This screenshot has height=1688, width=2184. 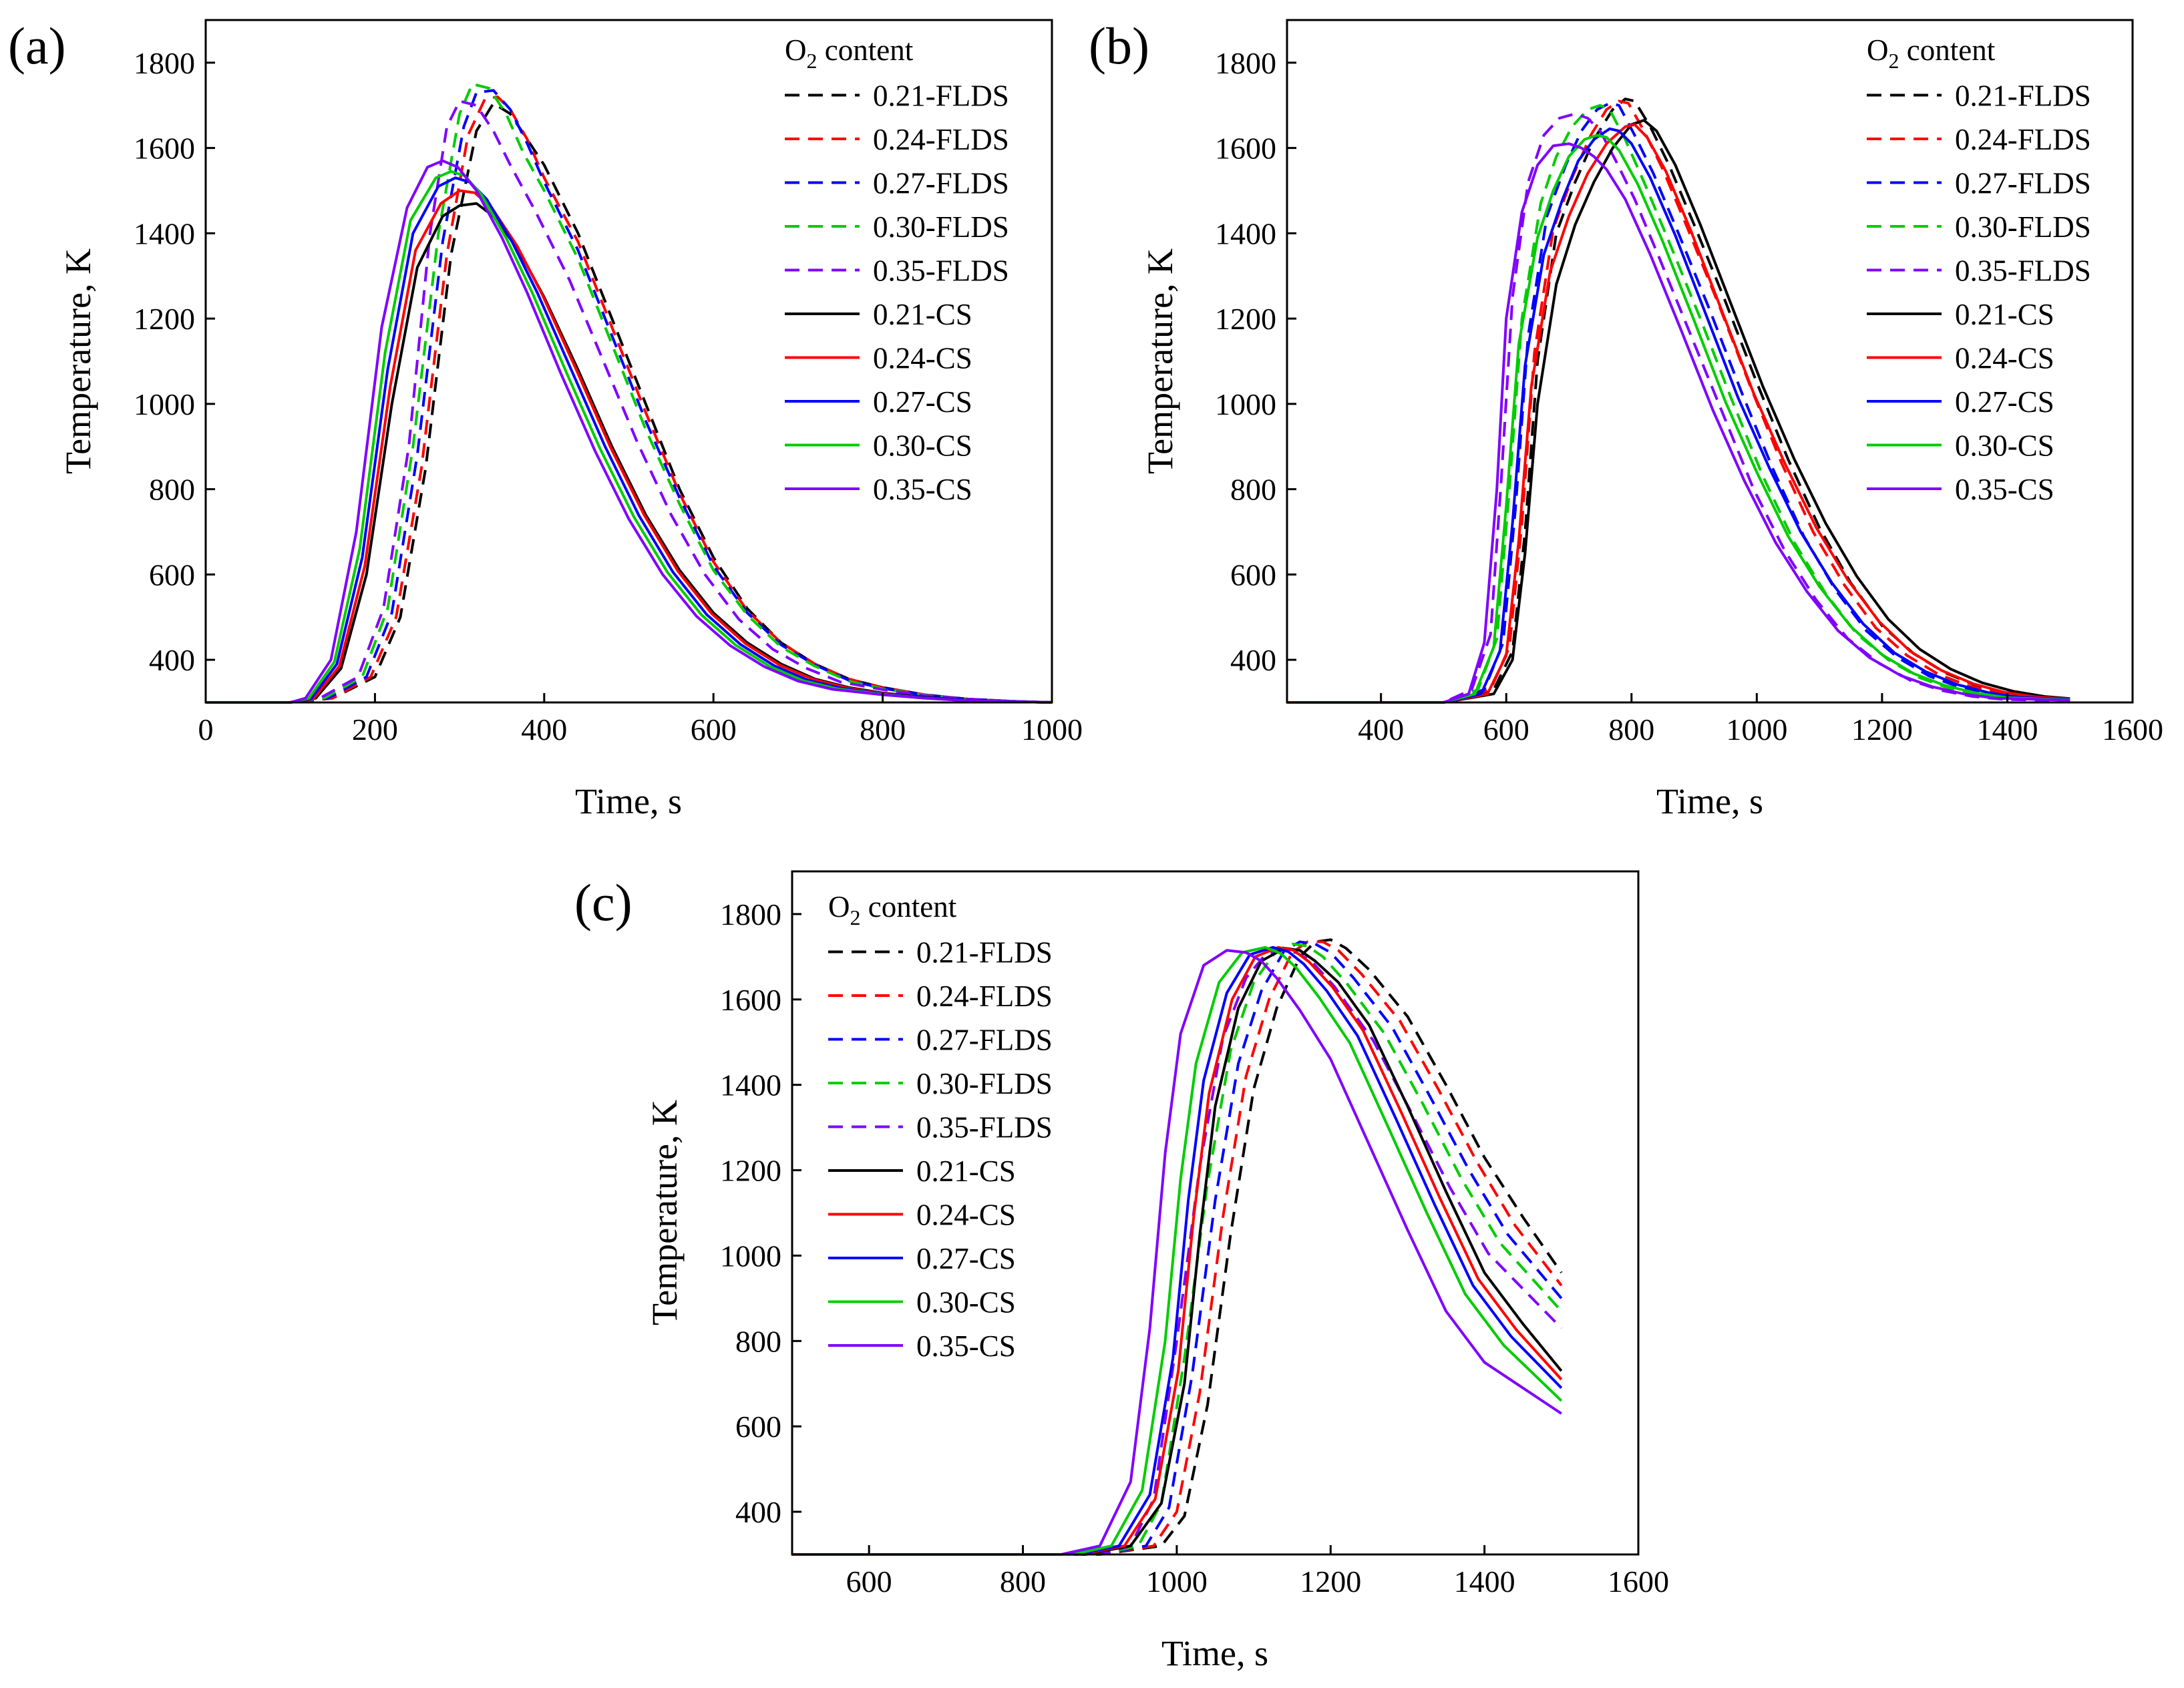 What do you see at coordinates (2023, 271) in the screenshot?
I see `legend-label-b-035-flds: 0.35-FLDS` at bounding box center [2023, 271].